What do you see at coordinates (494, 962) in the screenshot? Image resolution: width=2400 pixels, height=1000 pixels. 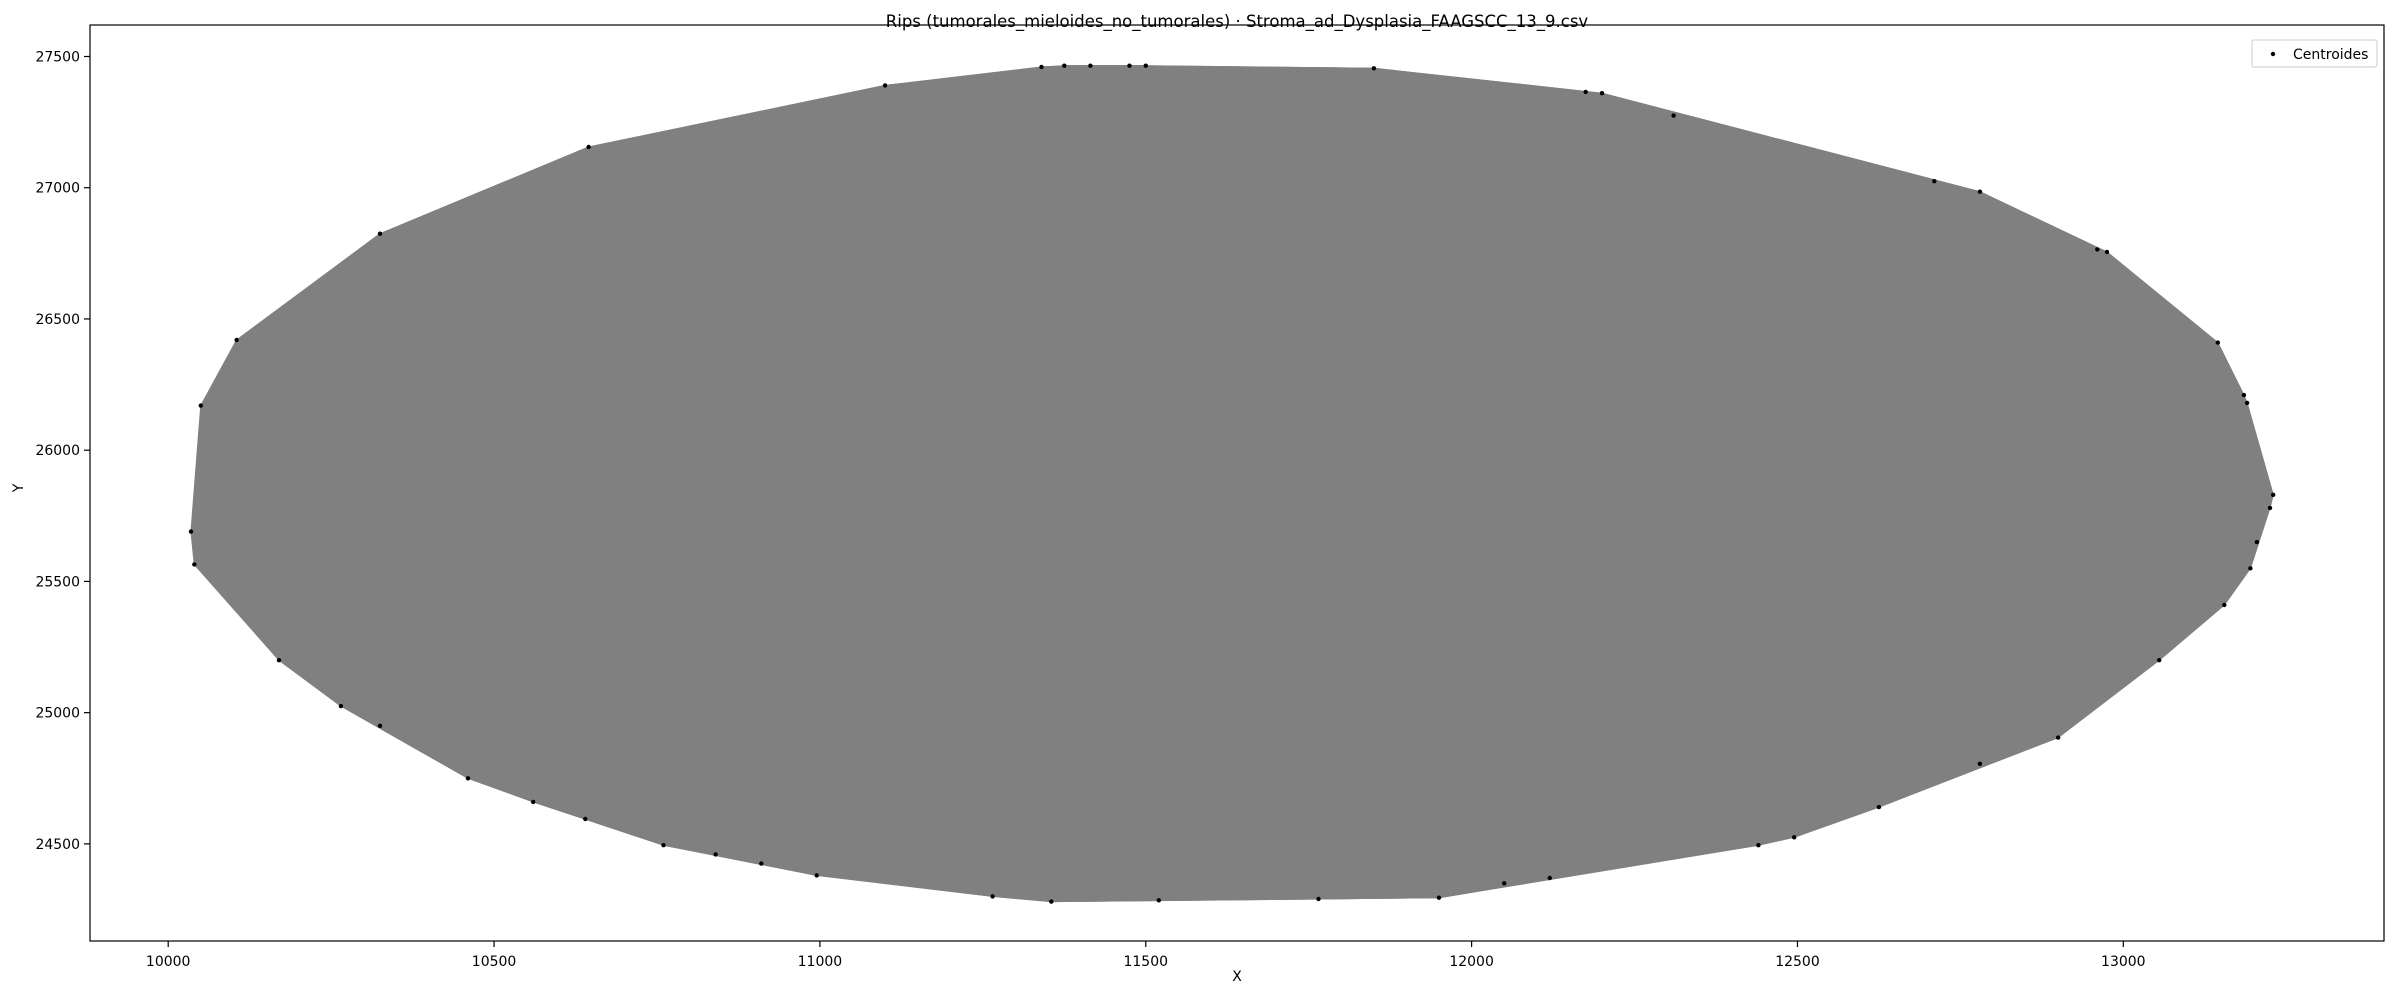 I see `x-tick-label: 10500` at bounding box center [494, 962].